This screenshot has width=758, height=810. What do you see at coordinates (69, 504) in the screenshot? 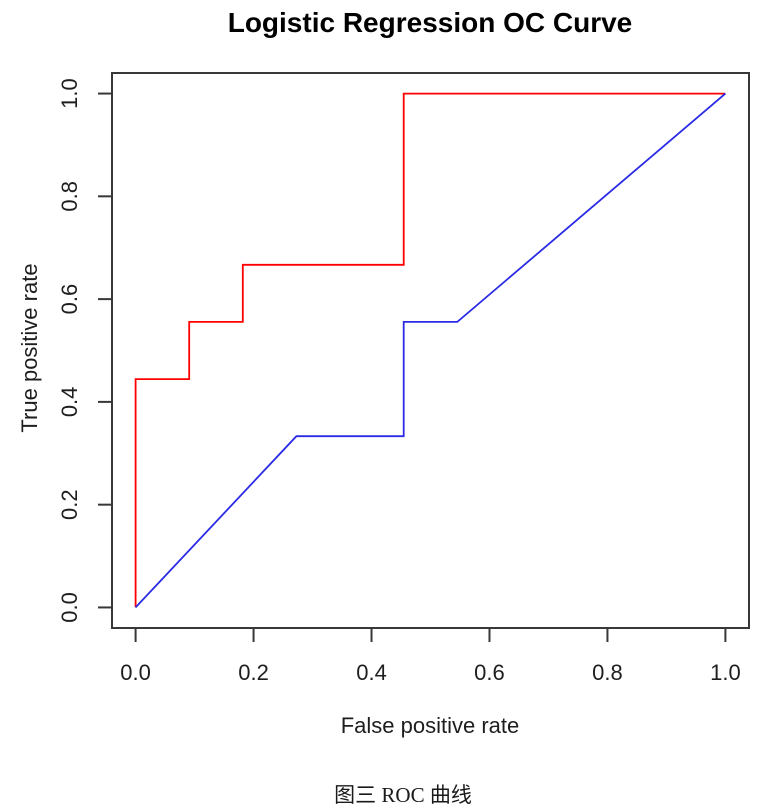
I see `y-tick-label: 0.2` at bounding box center [69, 504].